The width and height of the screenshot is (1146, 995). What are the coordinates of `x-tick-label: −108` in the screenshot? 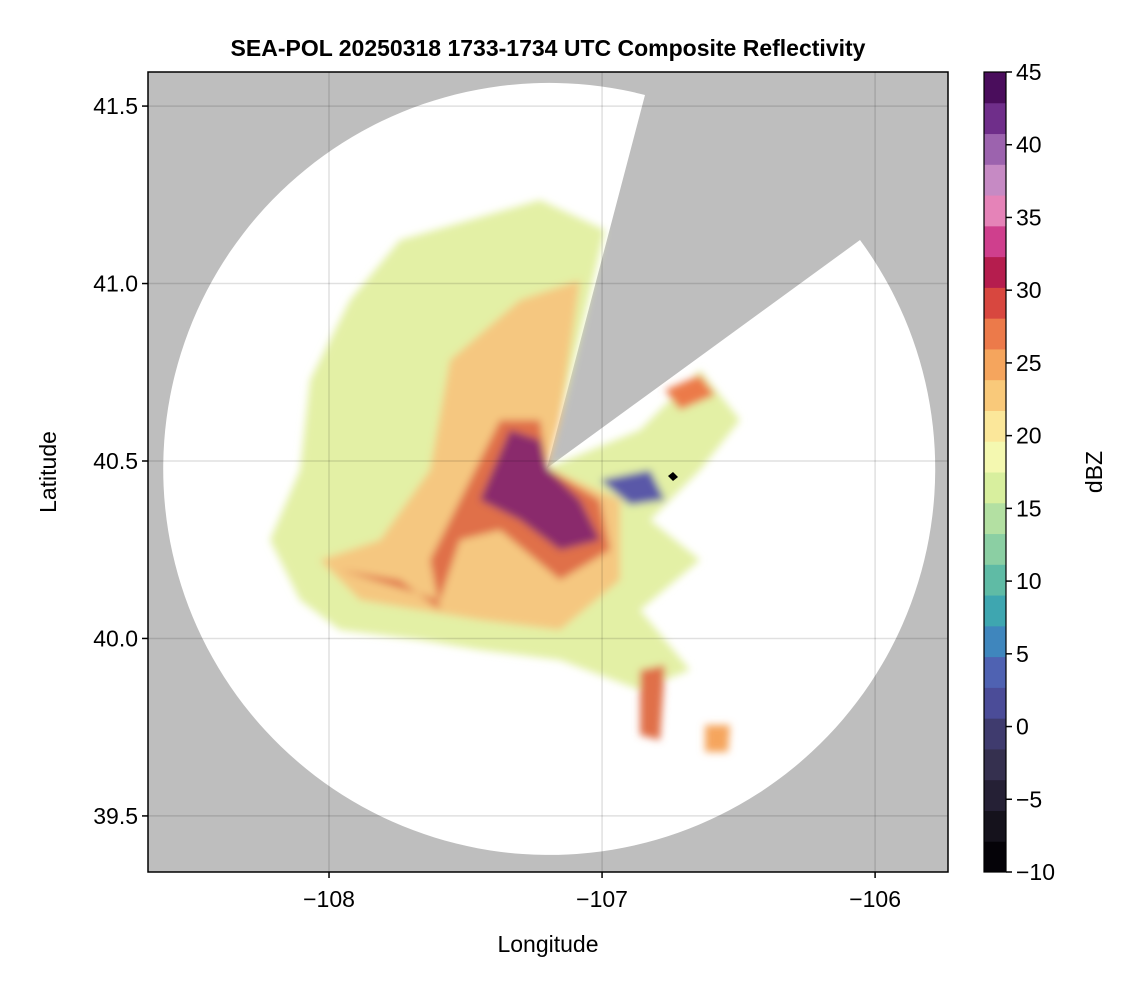 It's located at (329, 899).